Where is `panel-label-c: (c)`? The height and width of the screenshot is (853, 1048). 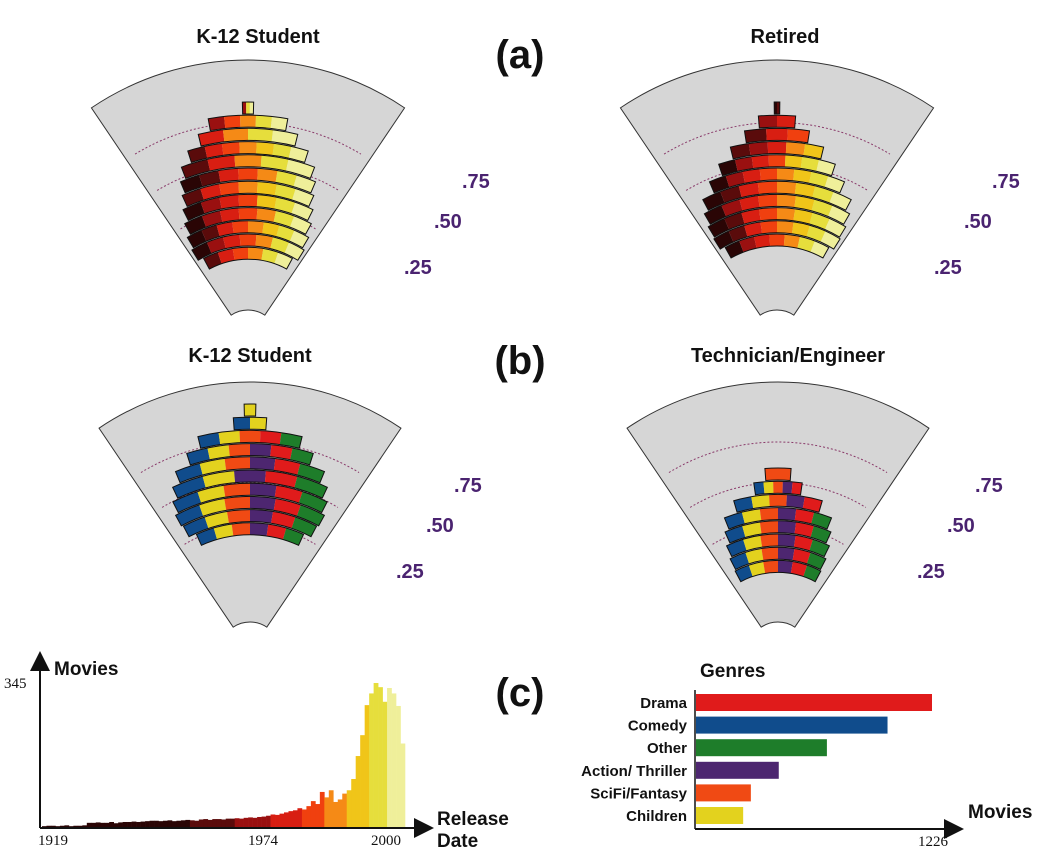 panel-label-c: (c) is located at coordinates (520, 693).